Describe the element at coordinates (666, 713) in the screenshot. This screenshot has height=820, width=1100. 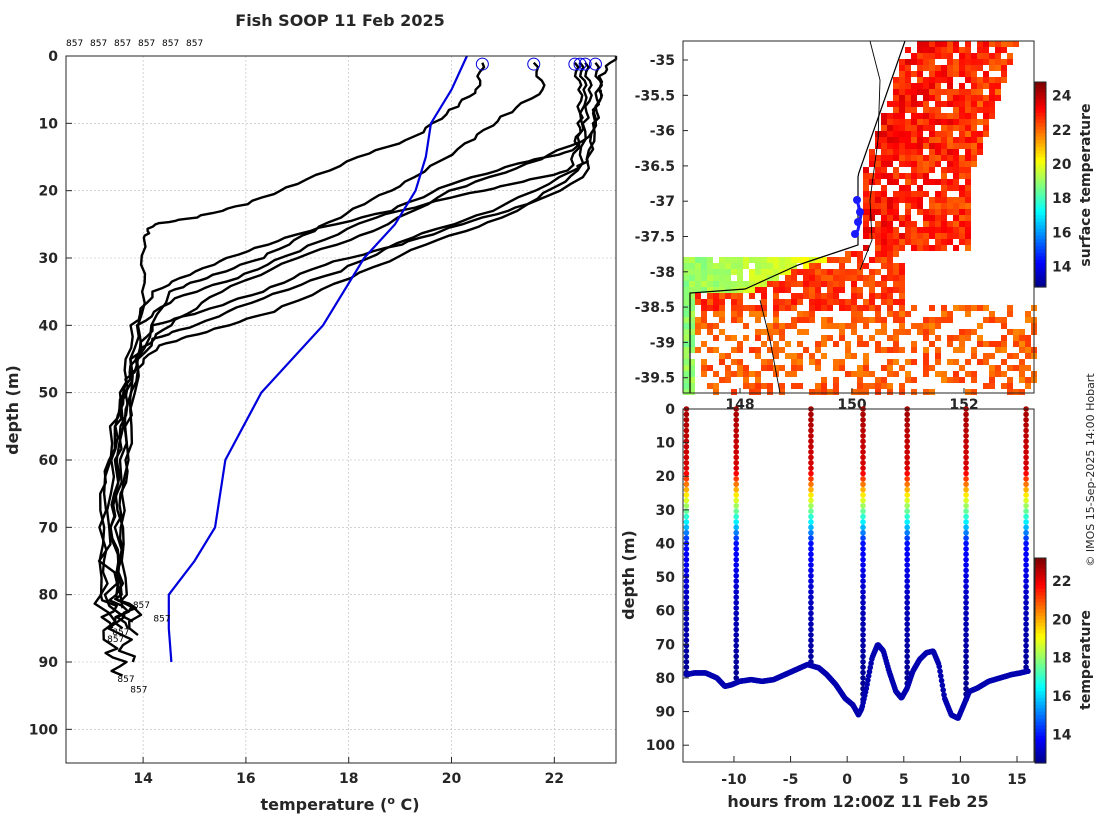
I see `section-y-tick-label: 90` at that location.